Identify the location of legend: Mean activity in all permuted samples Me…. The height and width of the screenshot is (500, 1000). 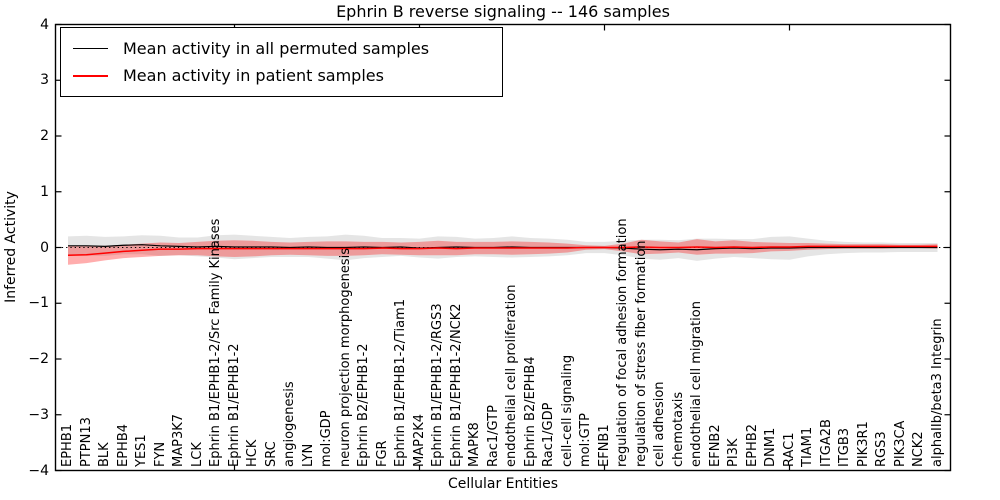
(281, 62).